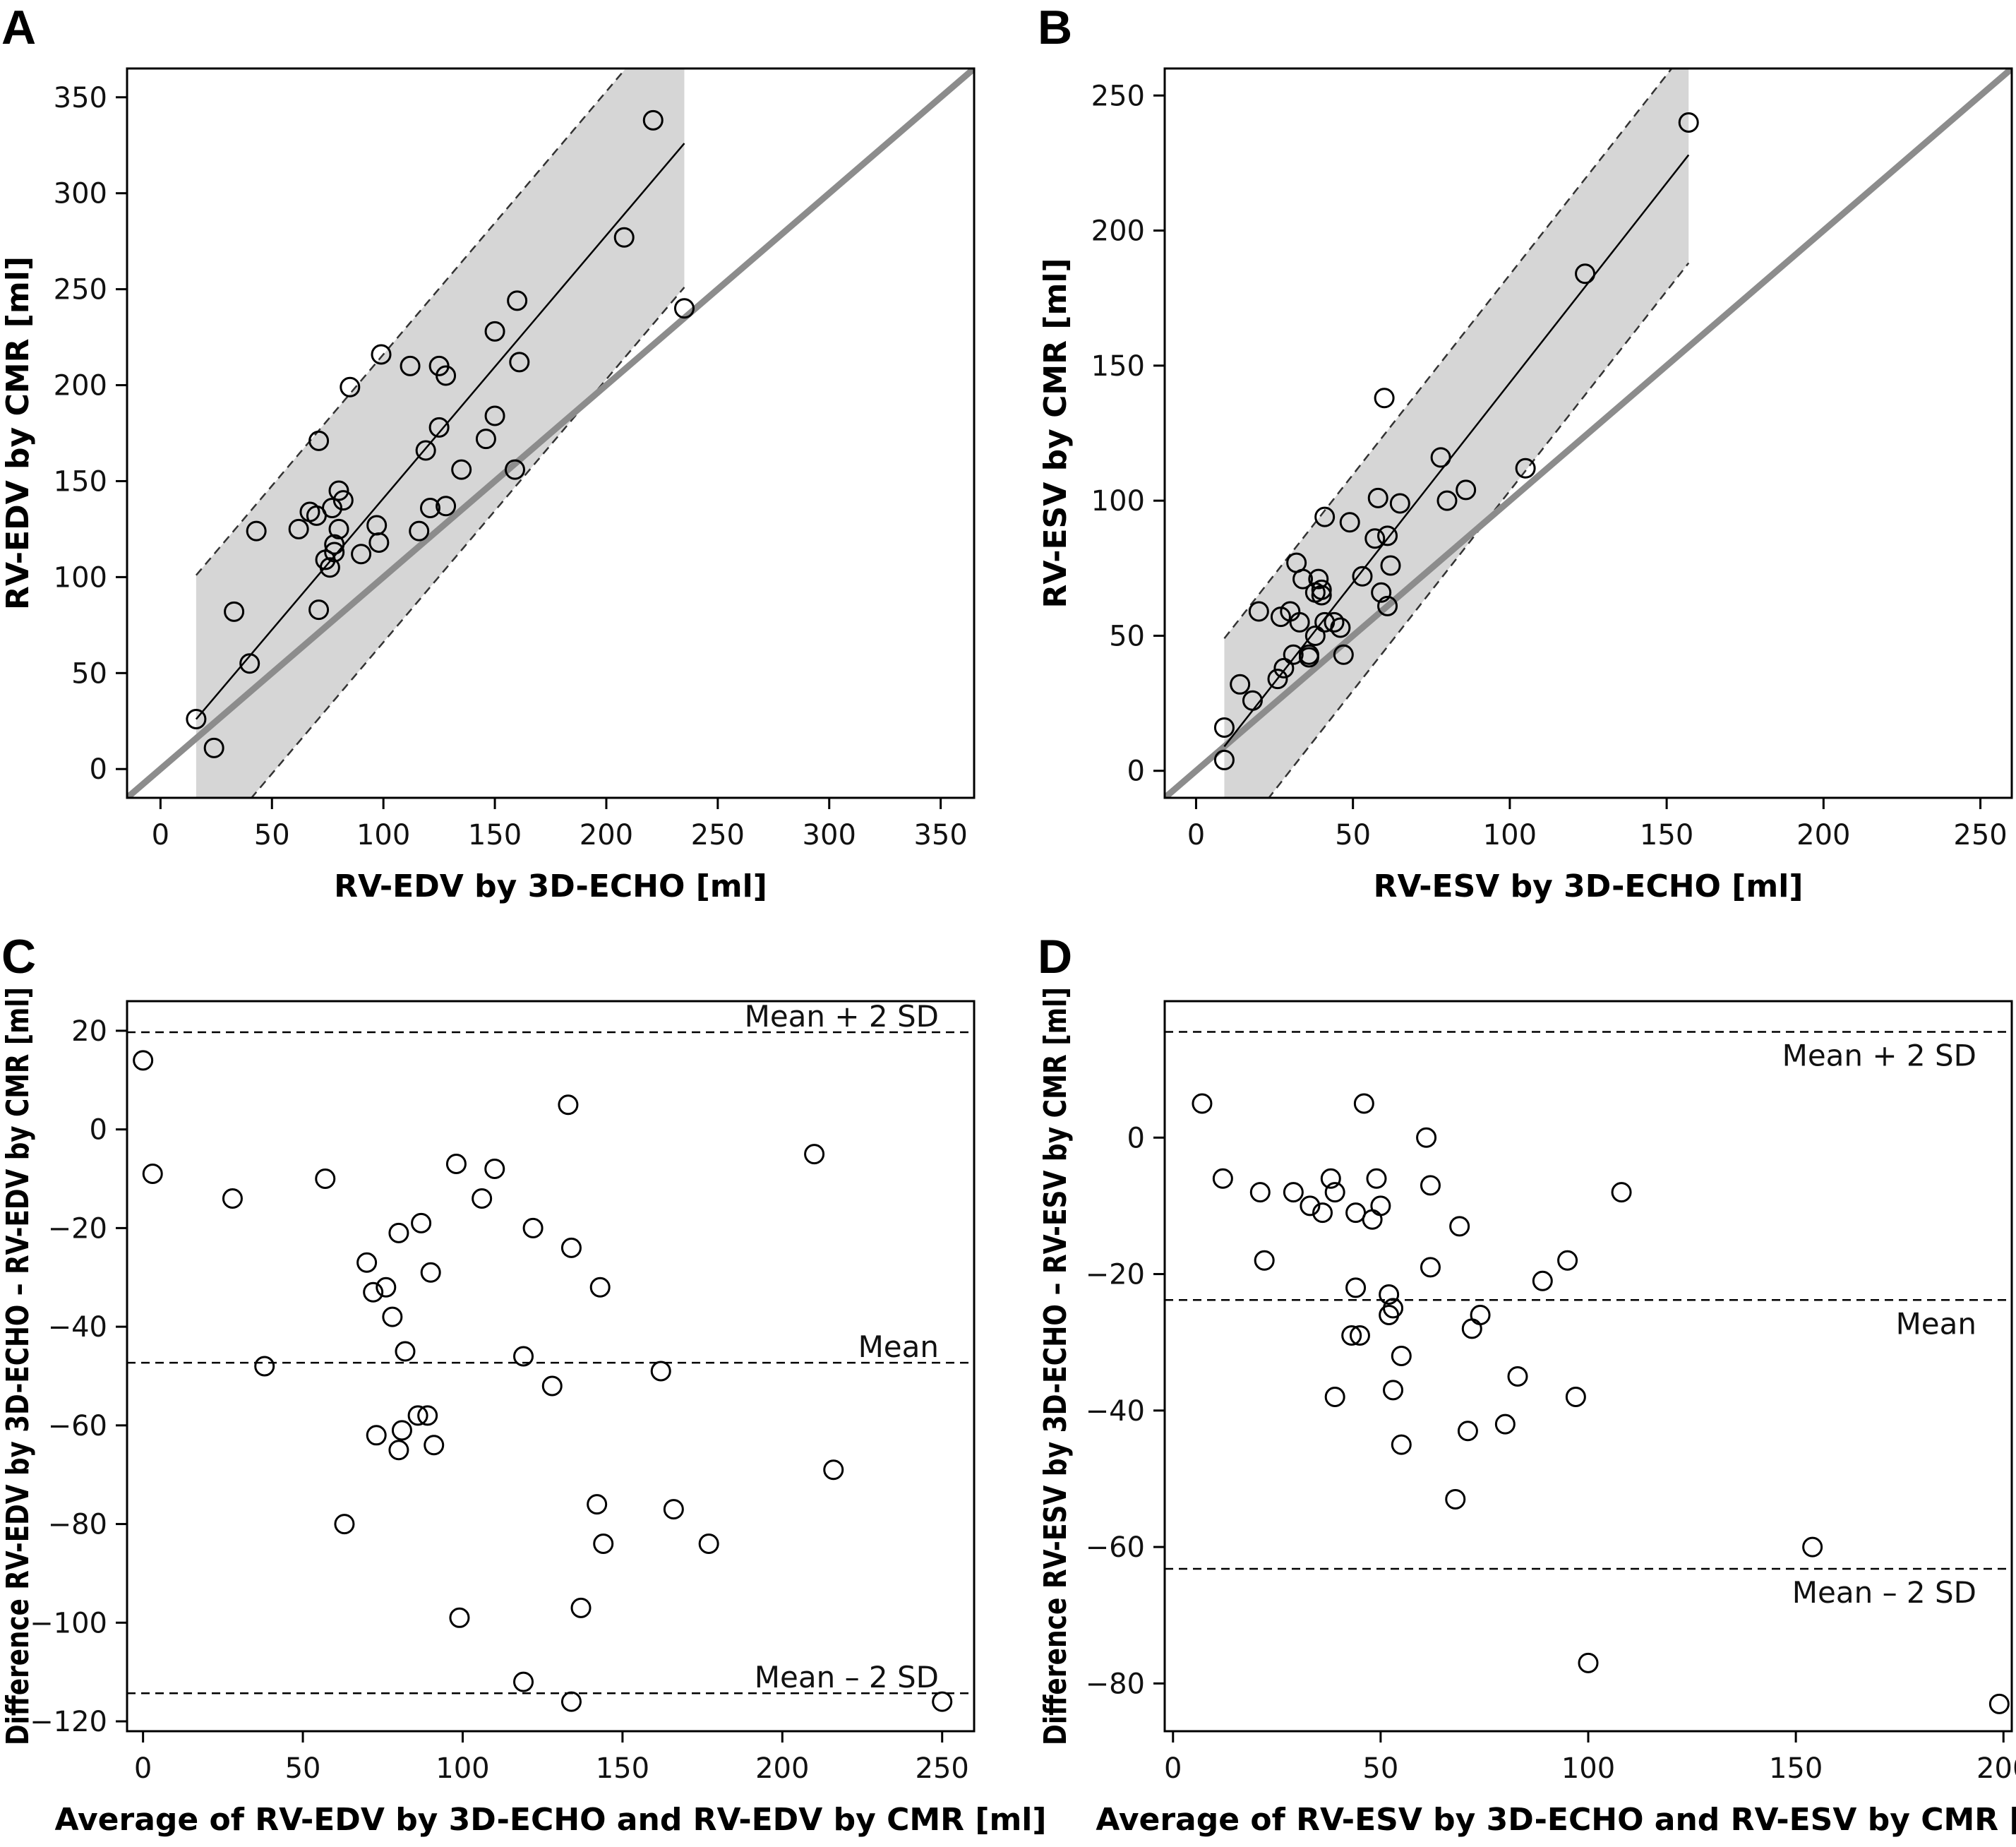  What do you see at coordinates (1116, 1411) in the screenshot?
I see `panel-d-y-tick-label: −40` at bounding box center [1116, 1411].